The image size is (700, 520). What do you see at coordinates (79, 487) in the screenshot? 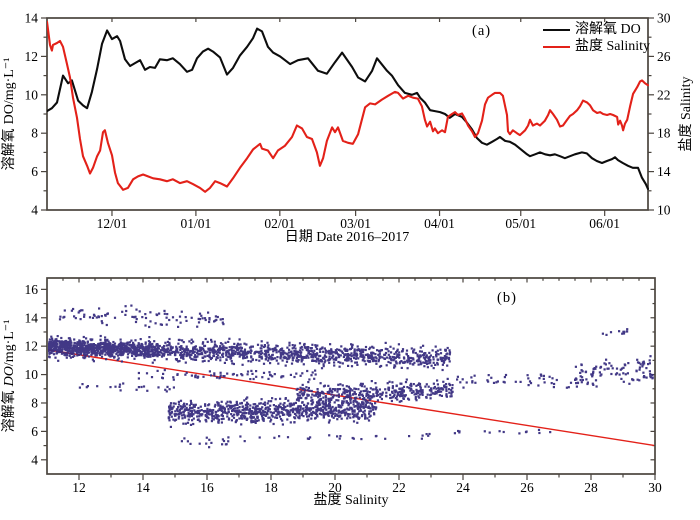
I see `tick-label: 12` at bounding box center [79, 487].